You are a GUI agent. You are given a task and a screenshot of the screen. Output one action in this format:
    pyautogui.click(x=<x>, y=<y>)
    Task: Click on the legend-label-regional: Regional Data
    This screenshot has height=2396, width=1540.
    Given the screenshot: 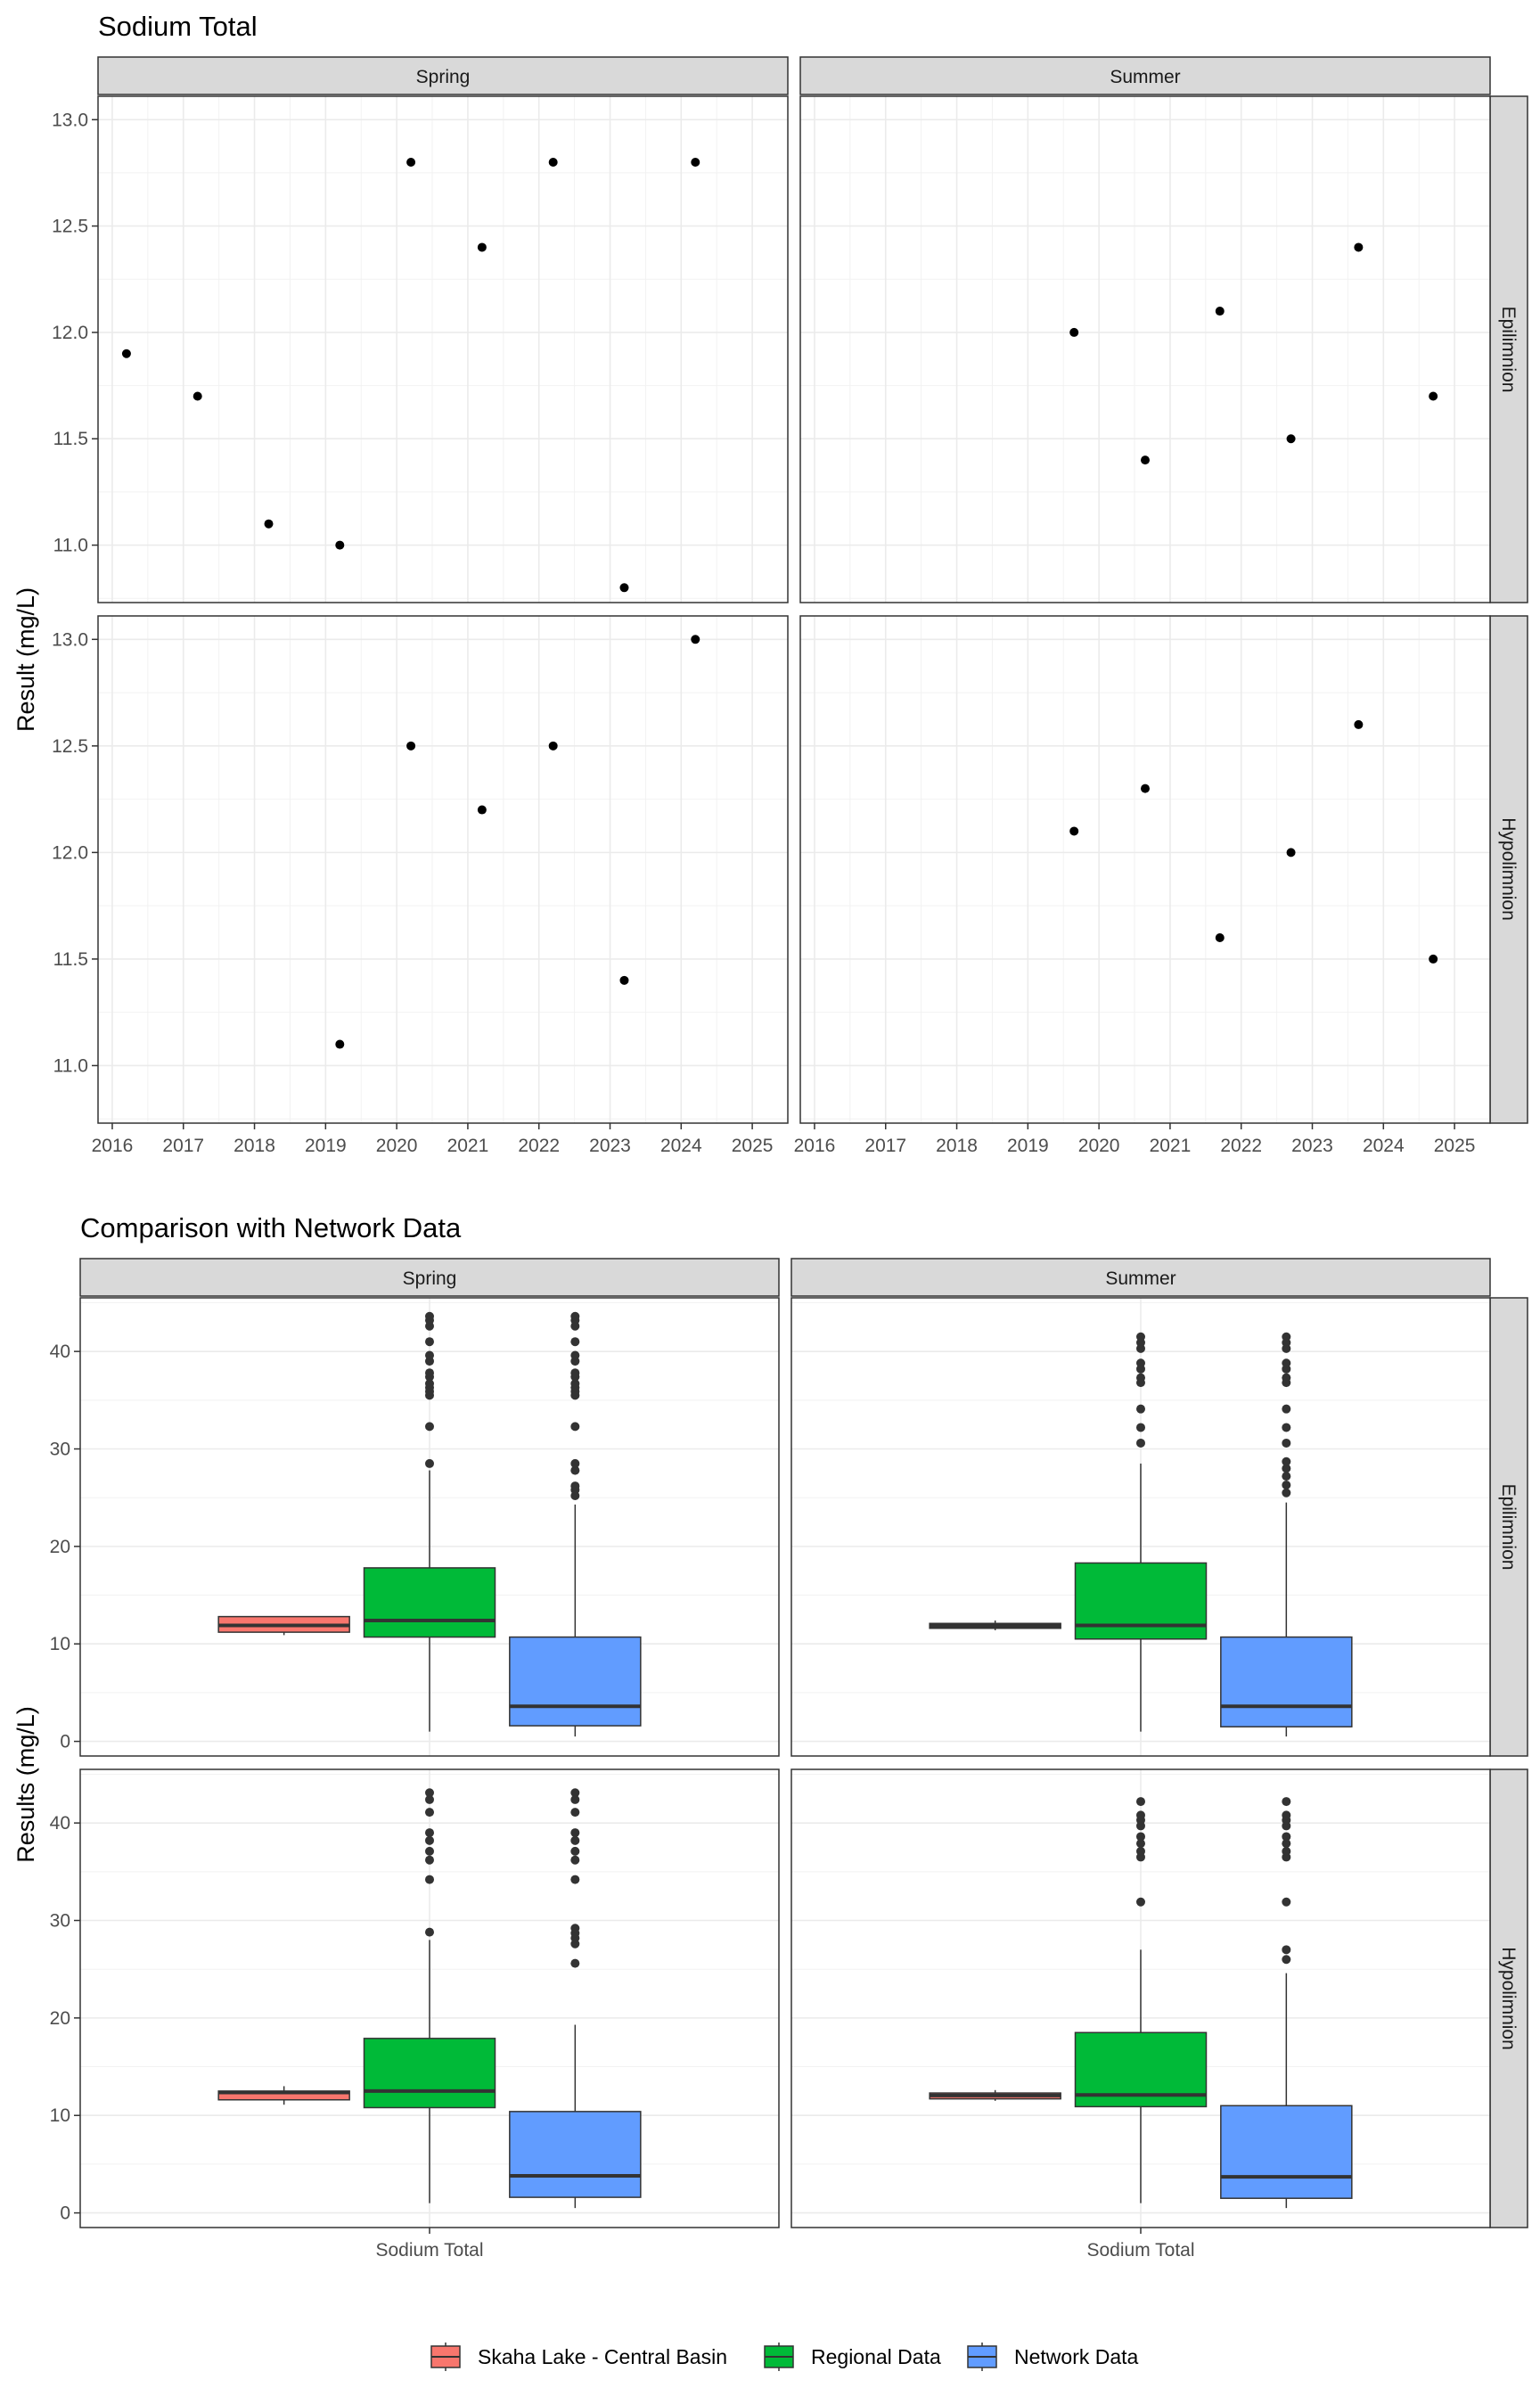 What is the action you would take?
    pyautogui.click(x=876, y=2356)
    